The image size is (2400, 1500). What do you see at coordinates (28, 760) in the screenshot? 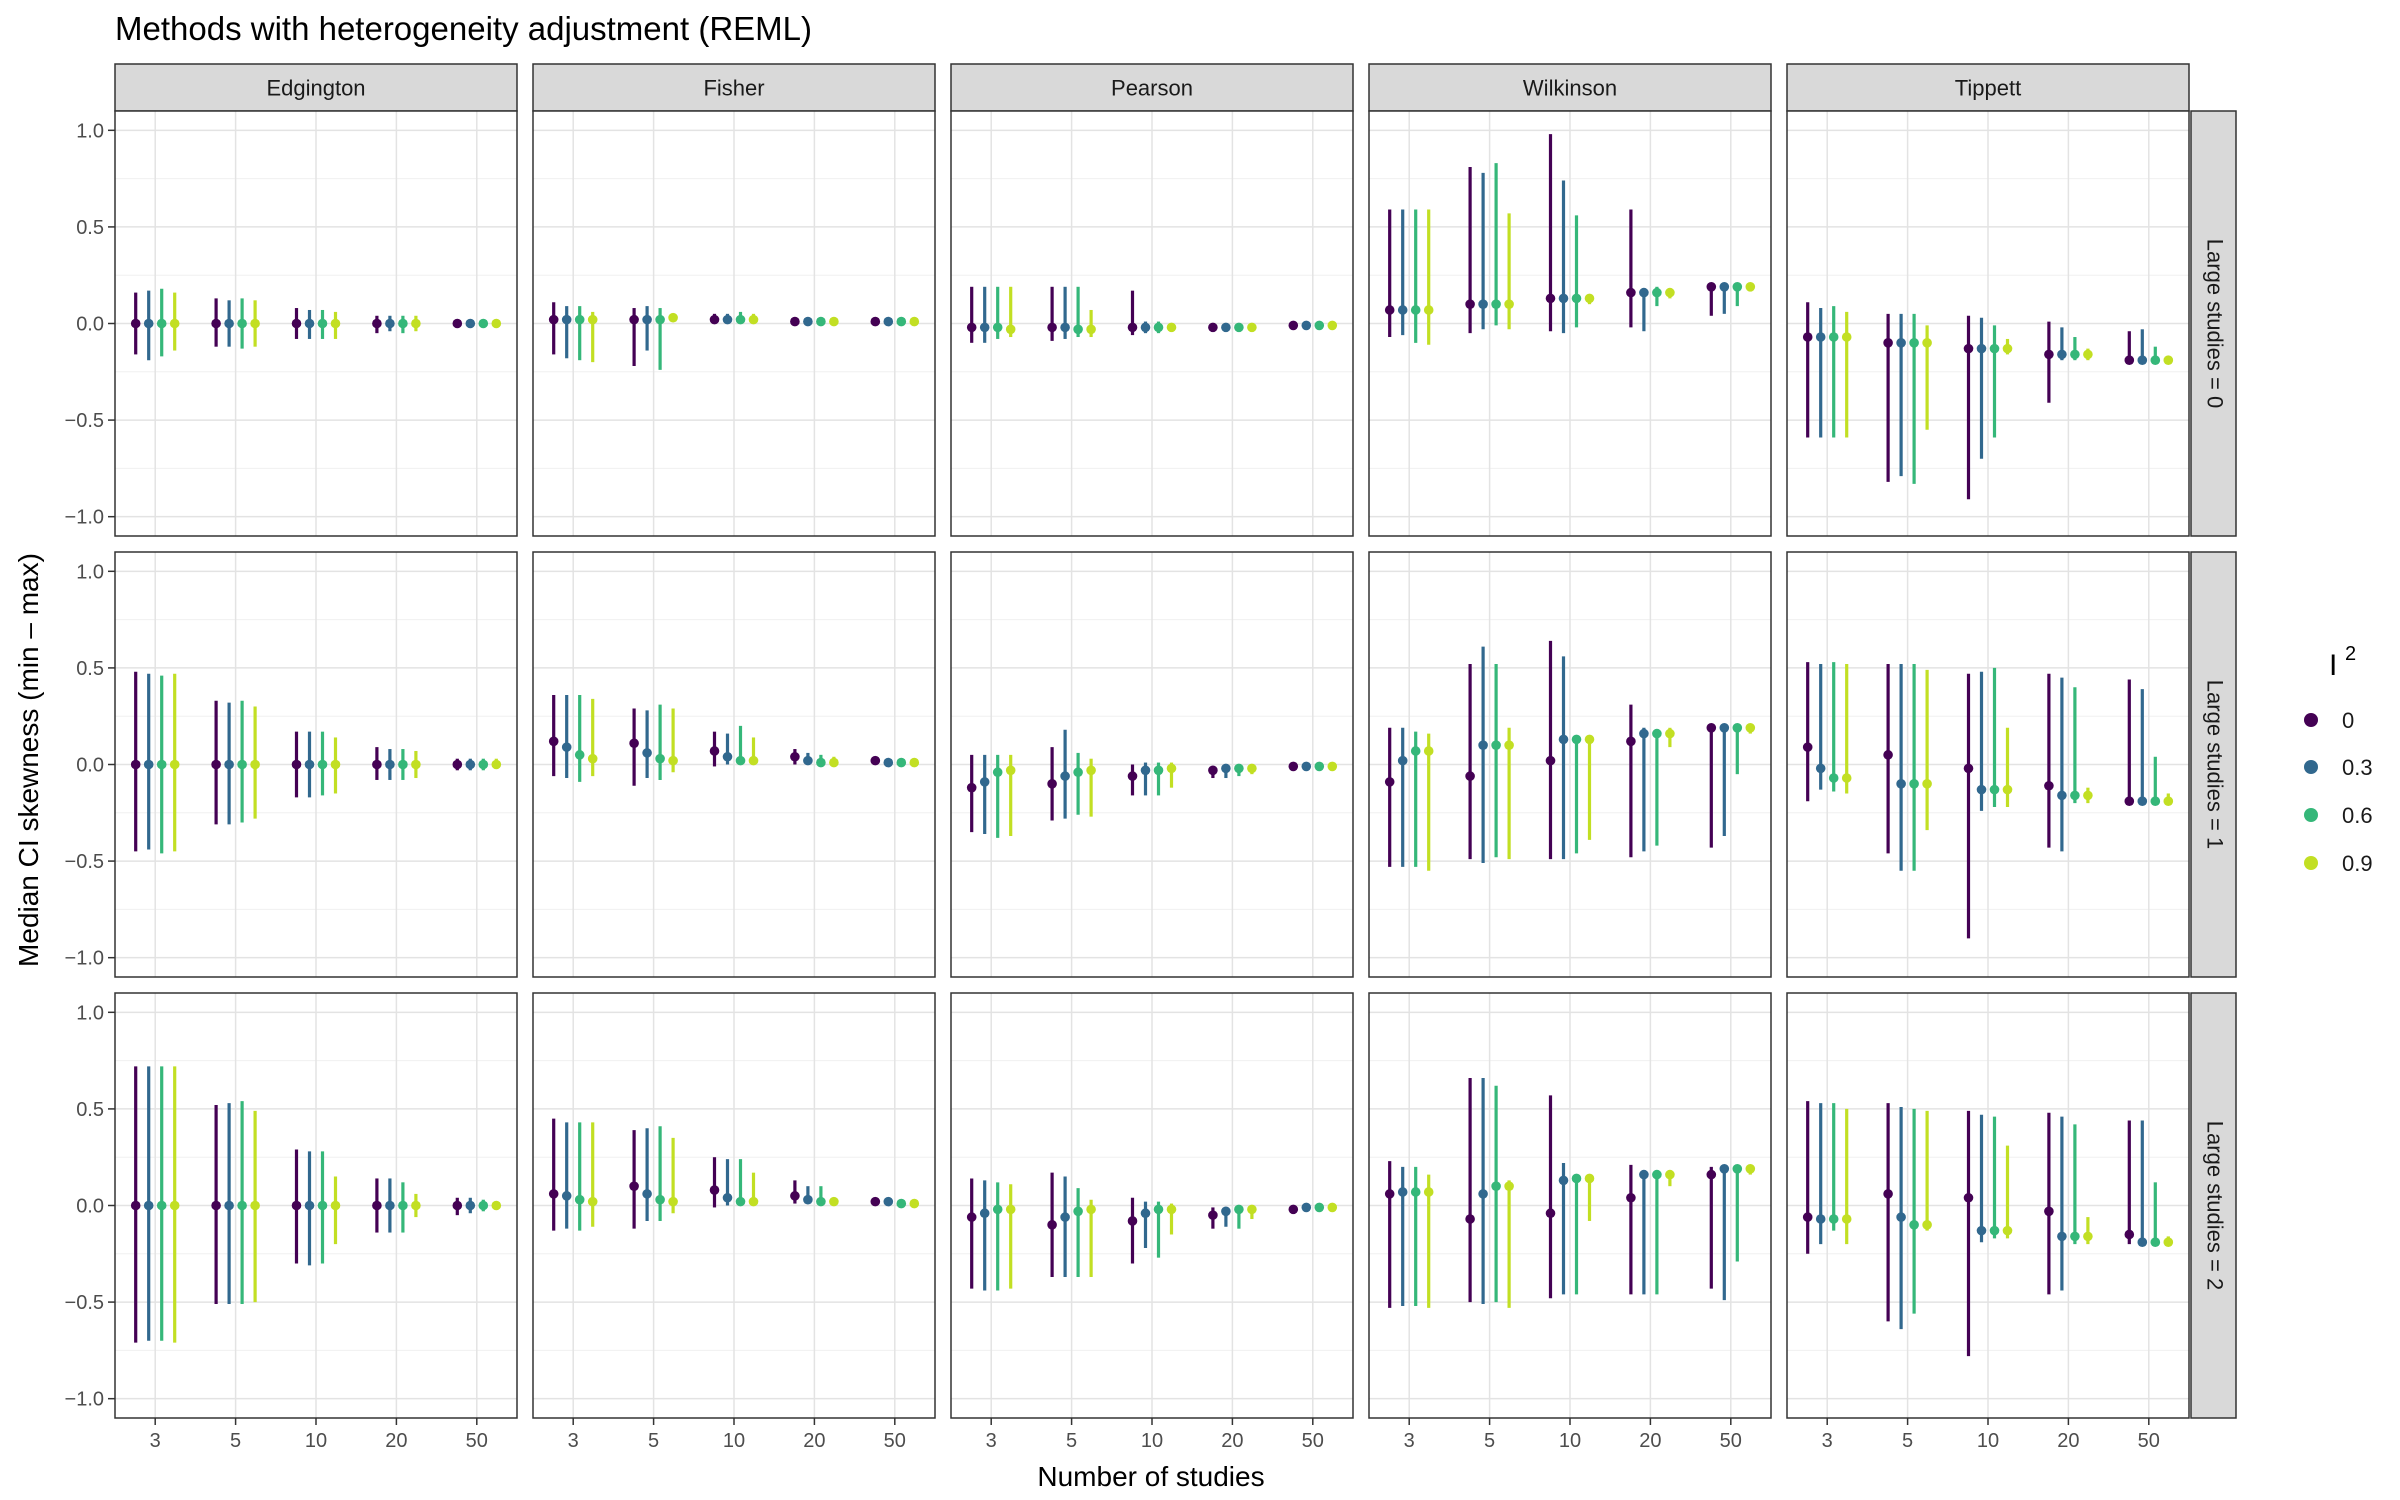
I see `y-axis-title: Median CI skewness (min – max)` at bounding box center [28, 760].